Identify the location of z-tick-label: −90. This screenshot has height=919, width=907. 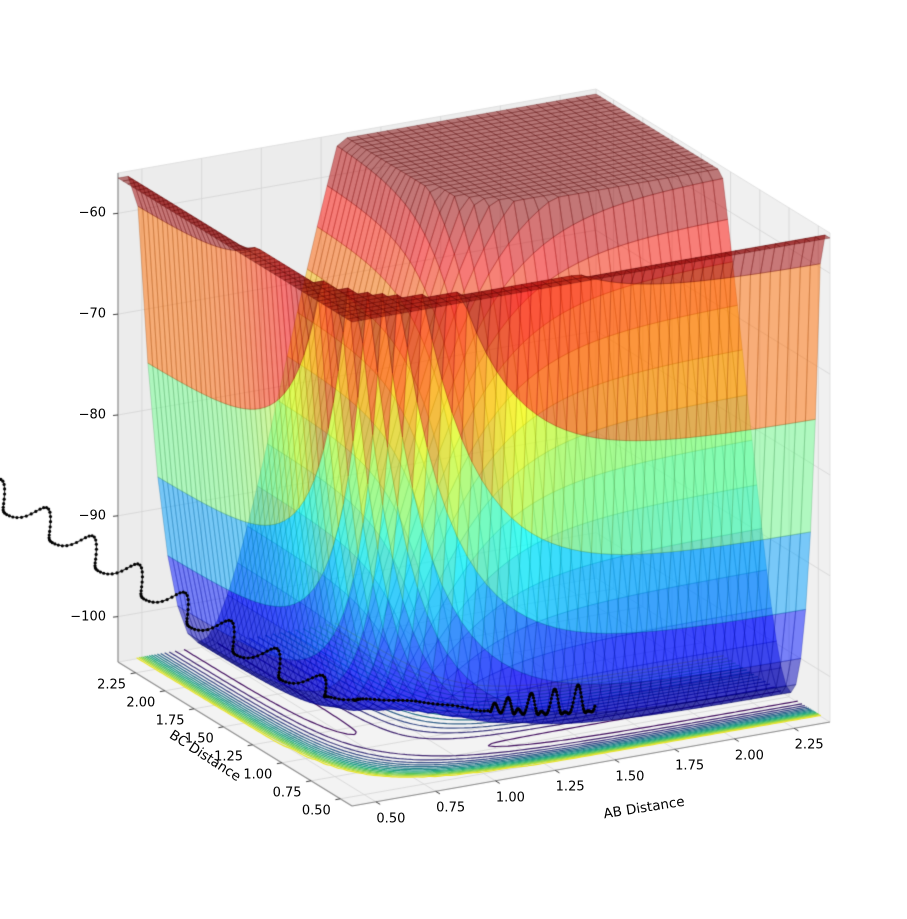
(92, 516).